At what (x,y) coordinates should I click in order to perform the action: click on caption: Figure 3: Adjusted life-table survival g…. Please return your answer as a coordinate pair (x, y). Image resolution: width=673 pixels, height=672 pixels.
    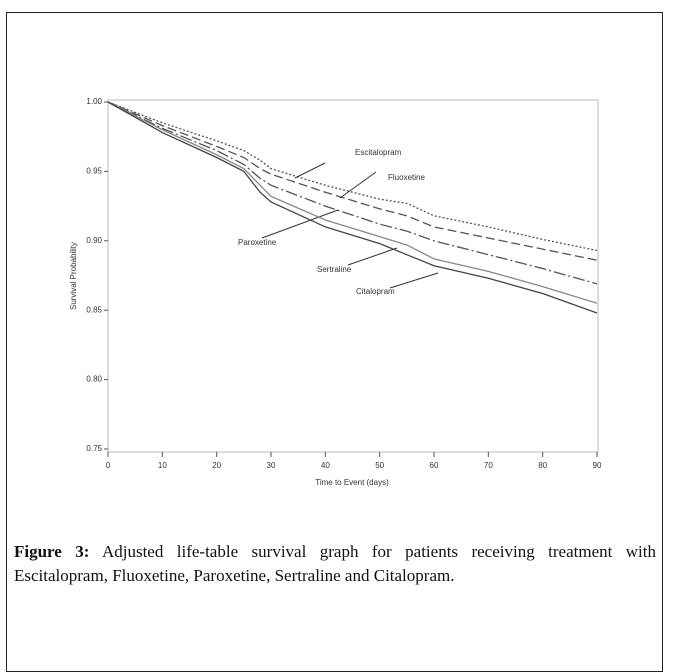
    Looking at the image, I should click on (335, 564).